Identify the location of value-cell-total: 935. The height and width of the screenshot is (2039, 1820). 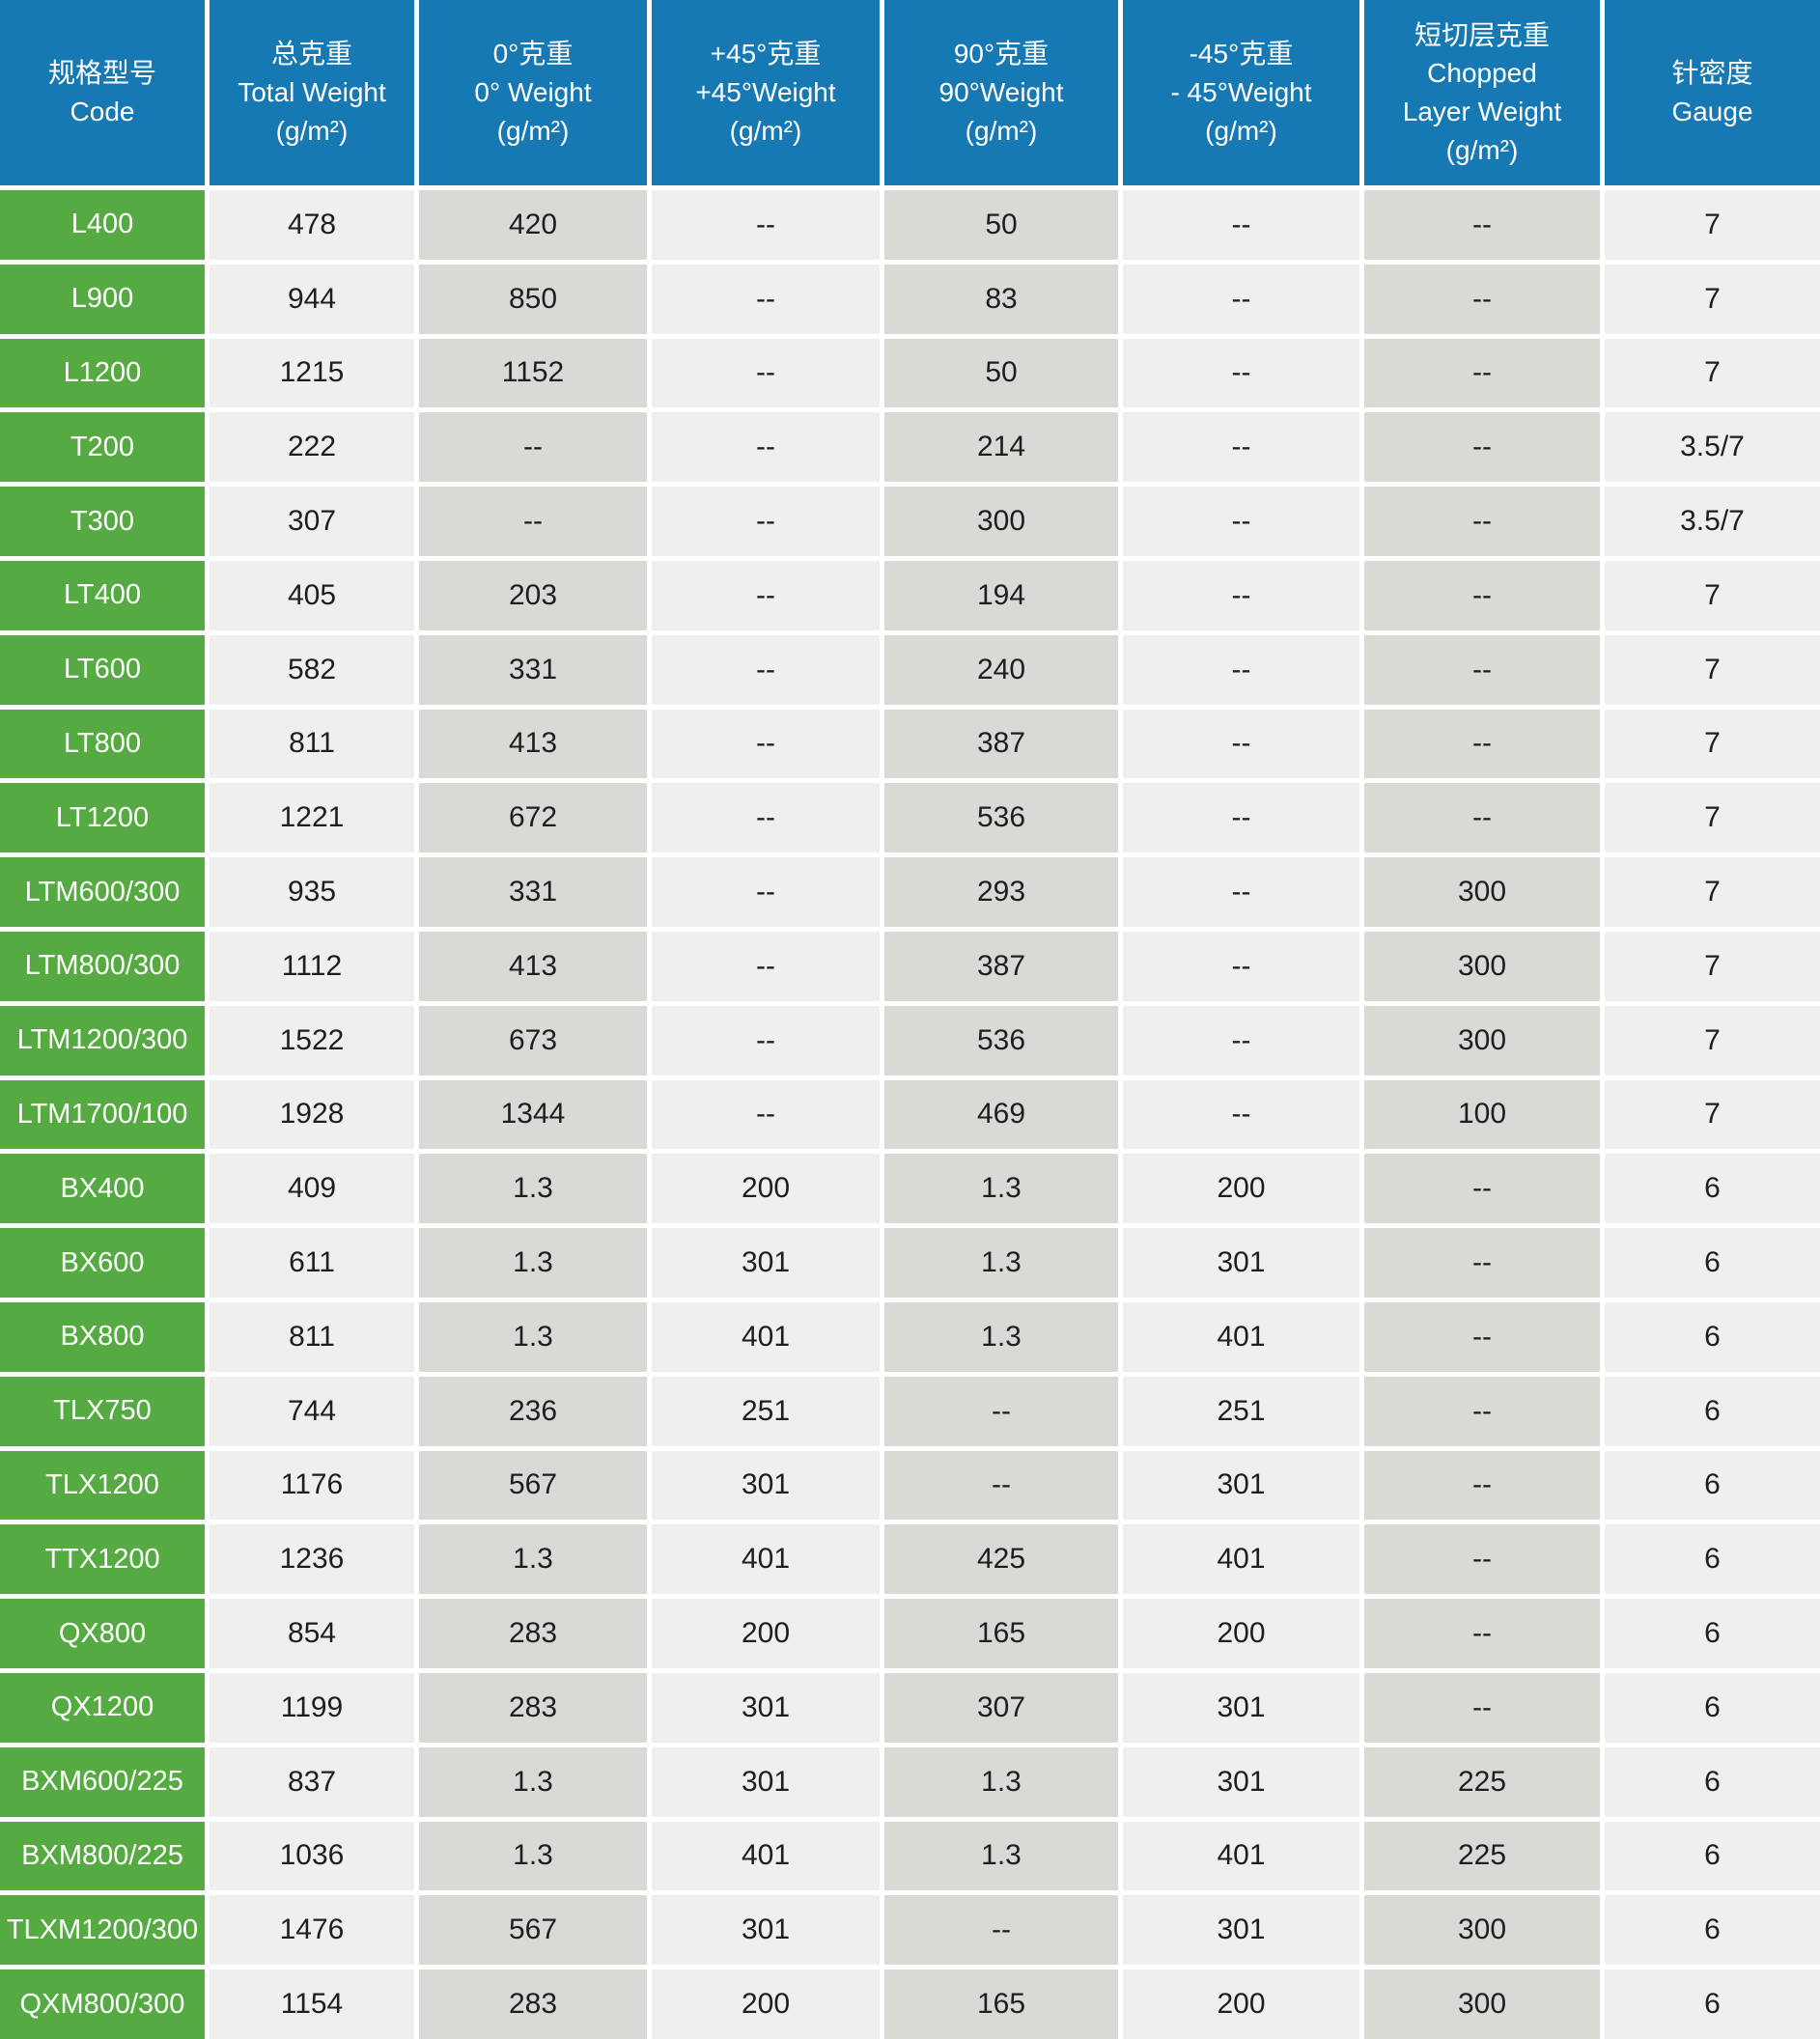
(312, 892).